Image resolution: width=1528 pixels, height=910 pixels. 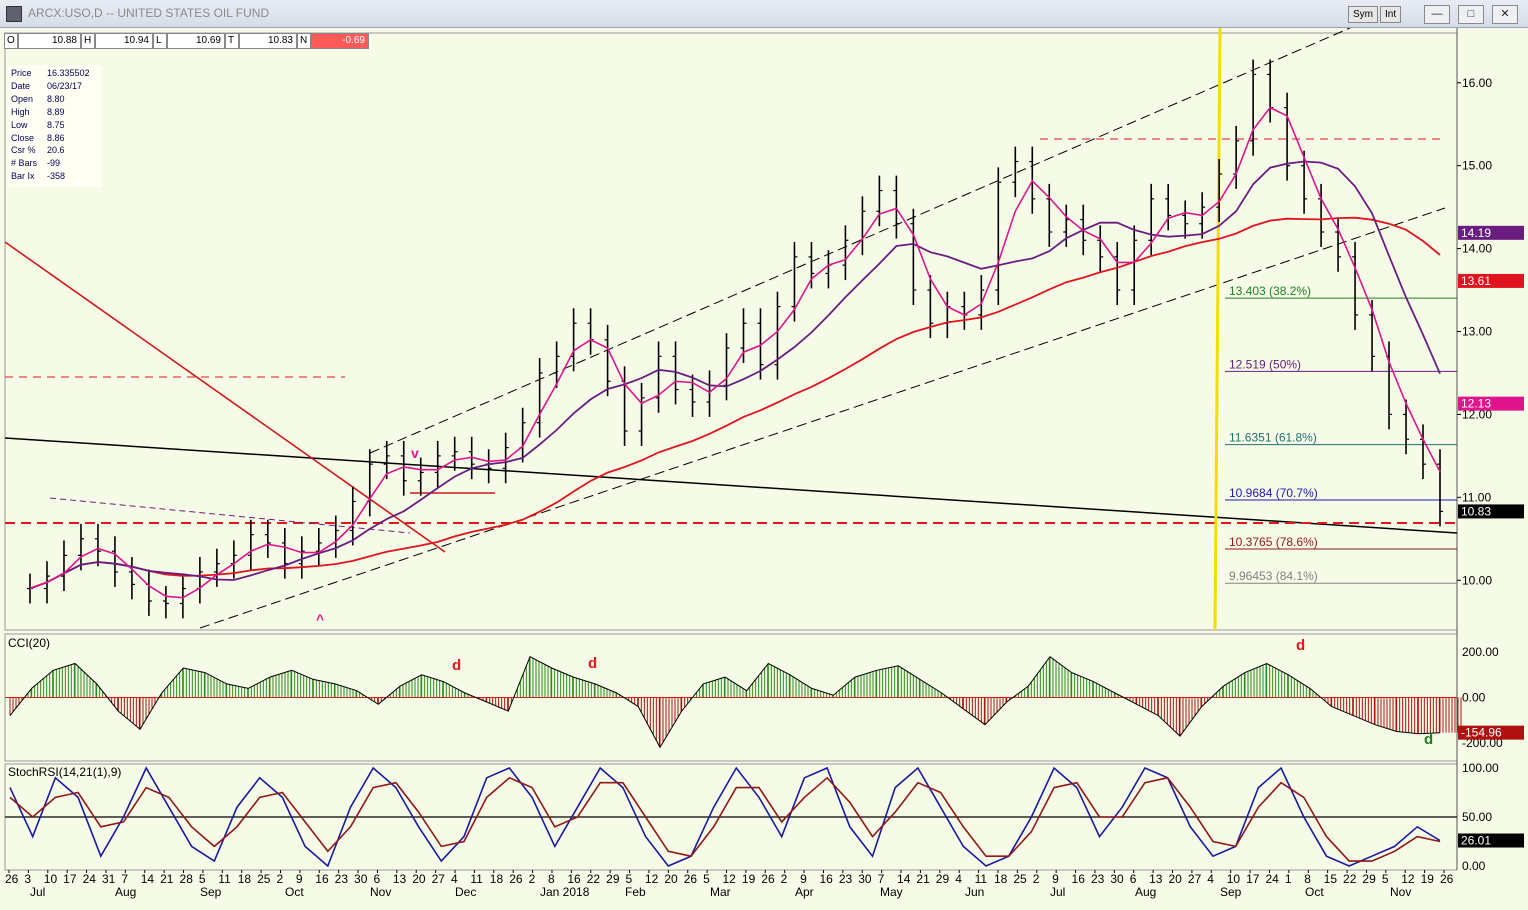 What do you see at coordinates (149, 13) in the screenshot?
I see `window-title: ARCX:USO,D -- UNITED STATES OIL FUND` at bounding box center [149, 13].